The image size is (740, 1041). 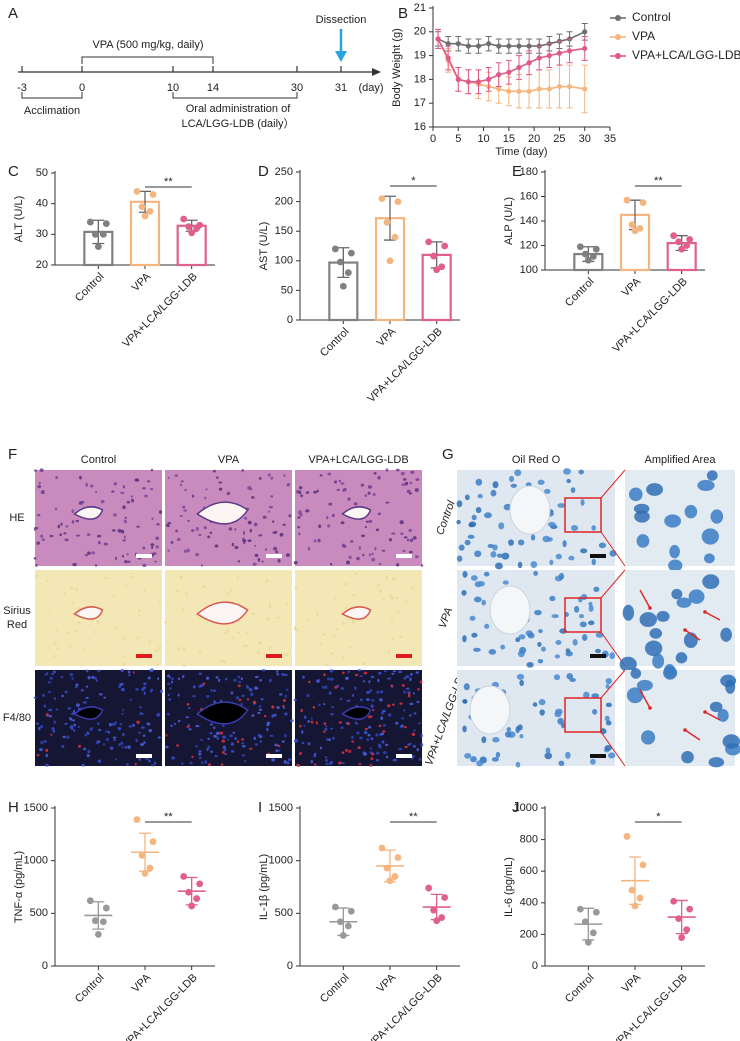 What do you see at coordinates (509, 887) in the screenshot?
I see `y-axis-label: IL-6 (pg/mL)` at bounding box center [509, 887].